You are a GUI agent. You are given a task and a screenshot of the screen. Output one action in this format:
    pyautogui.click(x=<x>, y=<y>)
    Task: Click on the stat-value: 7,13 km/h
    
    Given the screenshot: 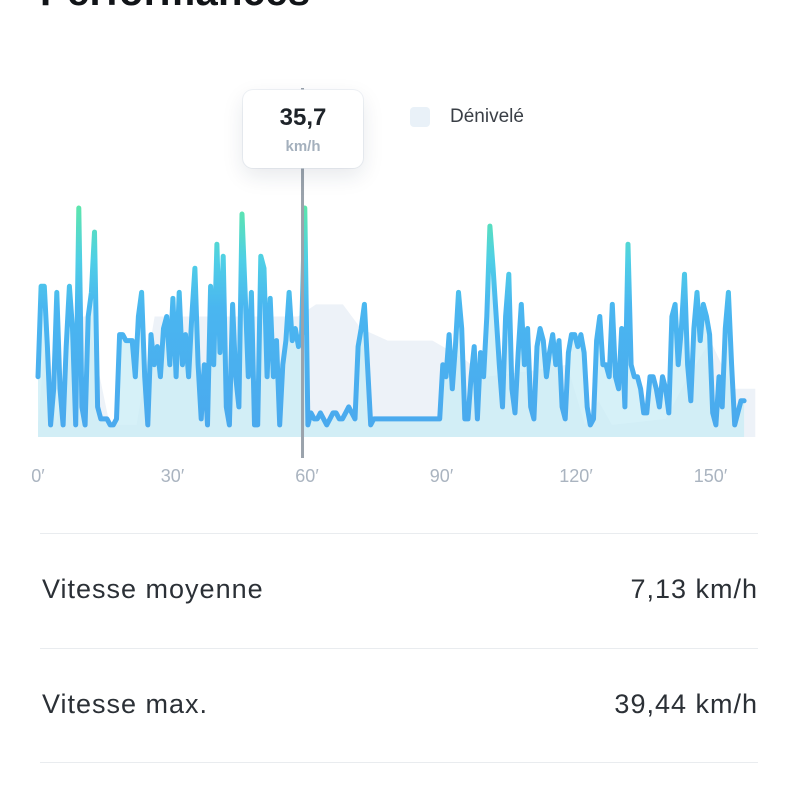 What is the action you would take?
    pyautogui.click(x=694, y=588)
    